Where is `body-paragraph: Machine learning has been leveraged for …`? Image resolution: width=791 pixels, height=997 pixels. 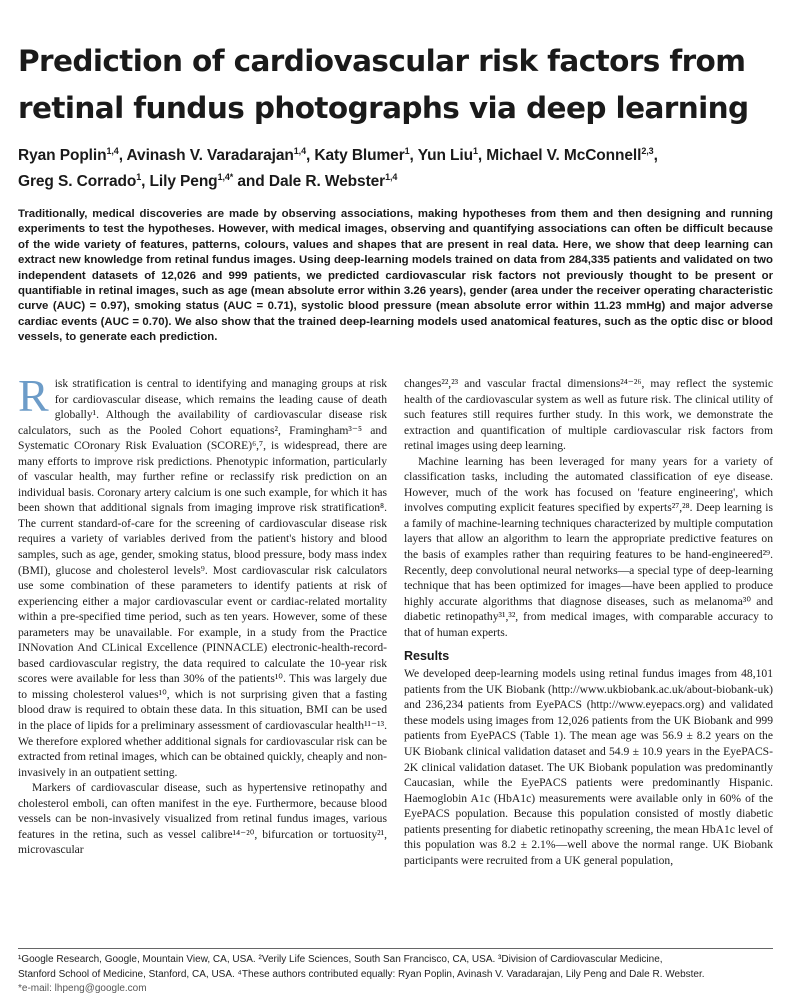
body-paragraph: Machine learning has been leveraged for … is located at coordinates (588, 546).